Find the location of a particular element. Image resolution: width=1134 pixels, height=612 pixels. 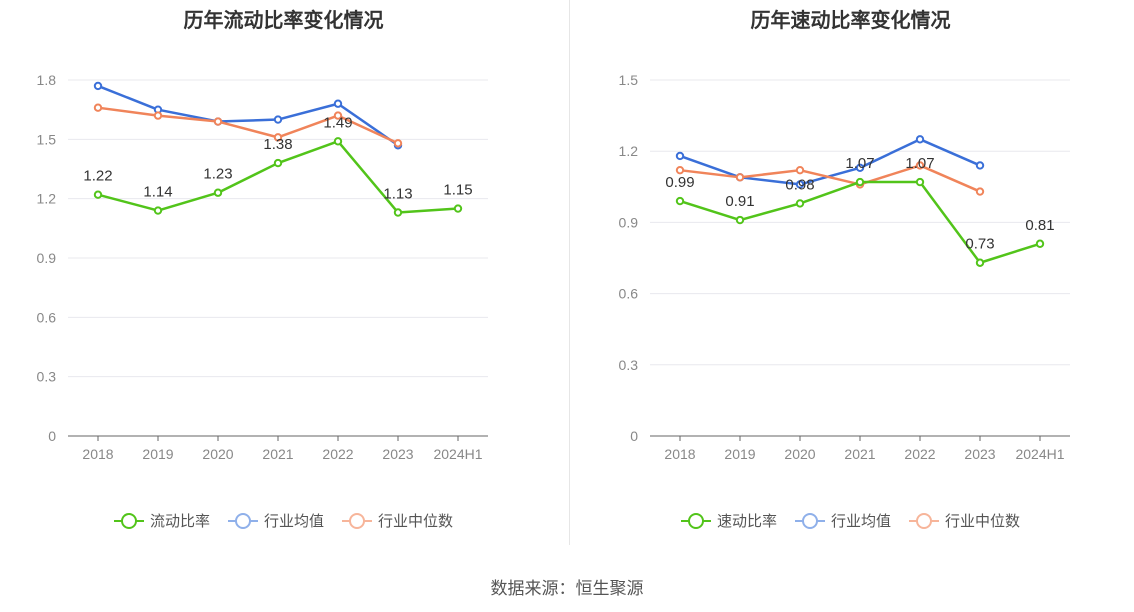

data-label: 1.14 is located at coordinates (157, 192).